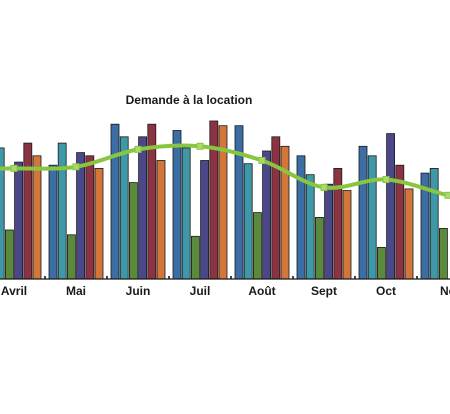 The height and width of the screenshot is (414, 450). Describe the element at coordinates (409, 234) in the screenshot. I see `bar-oct-s6` at that location.